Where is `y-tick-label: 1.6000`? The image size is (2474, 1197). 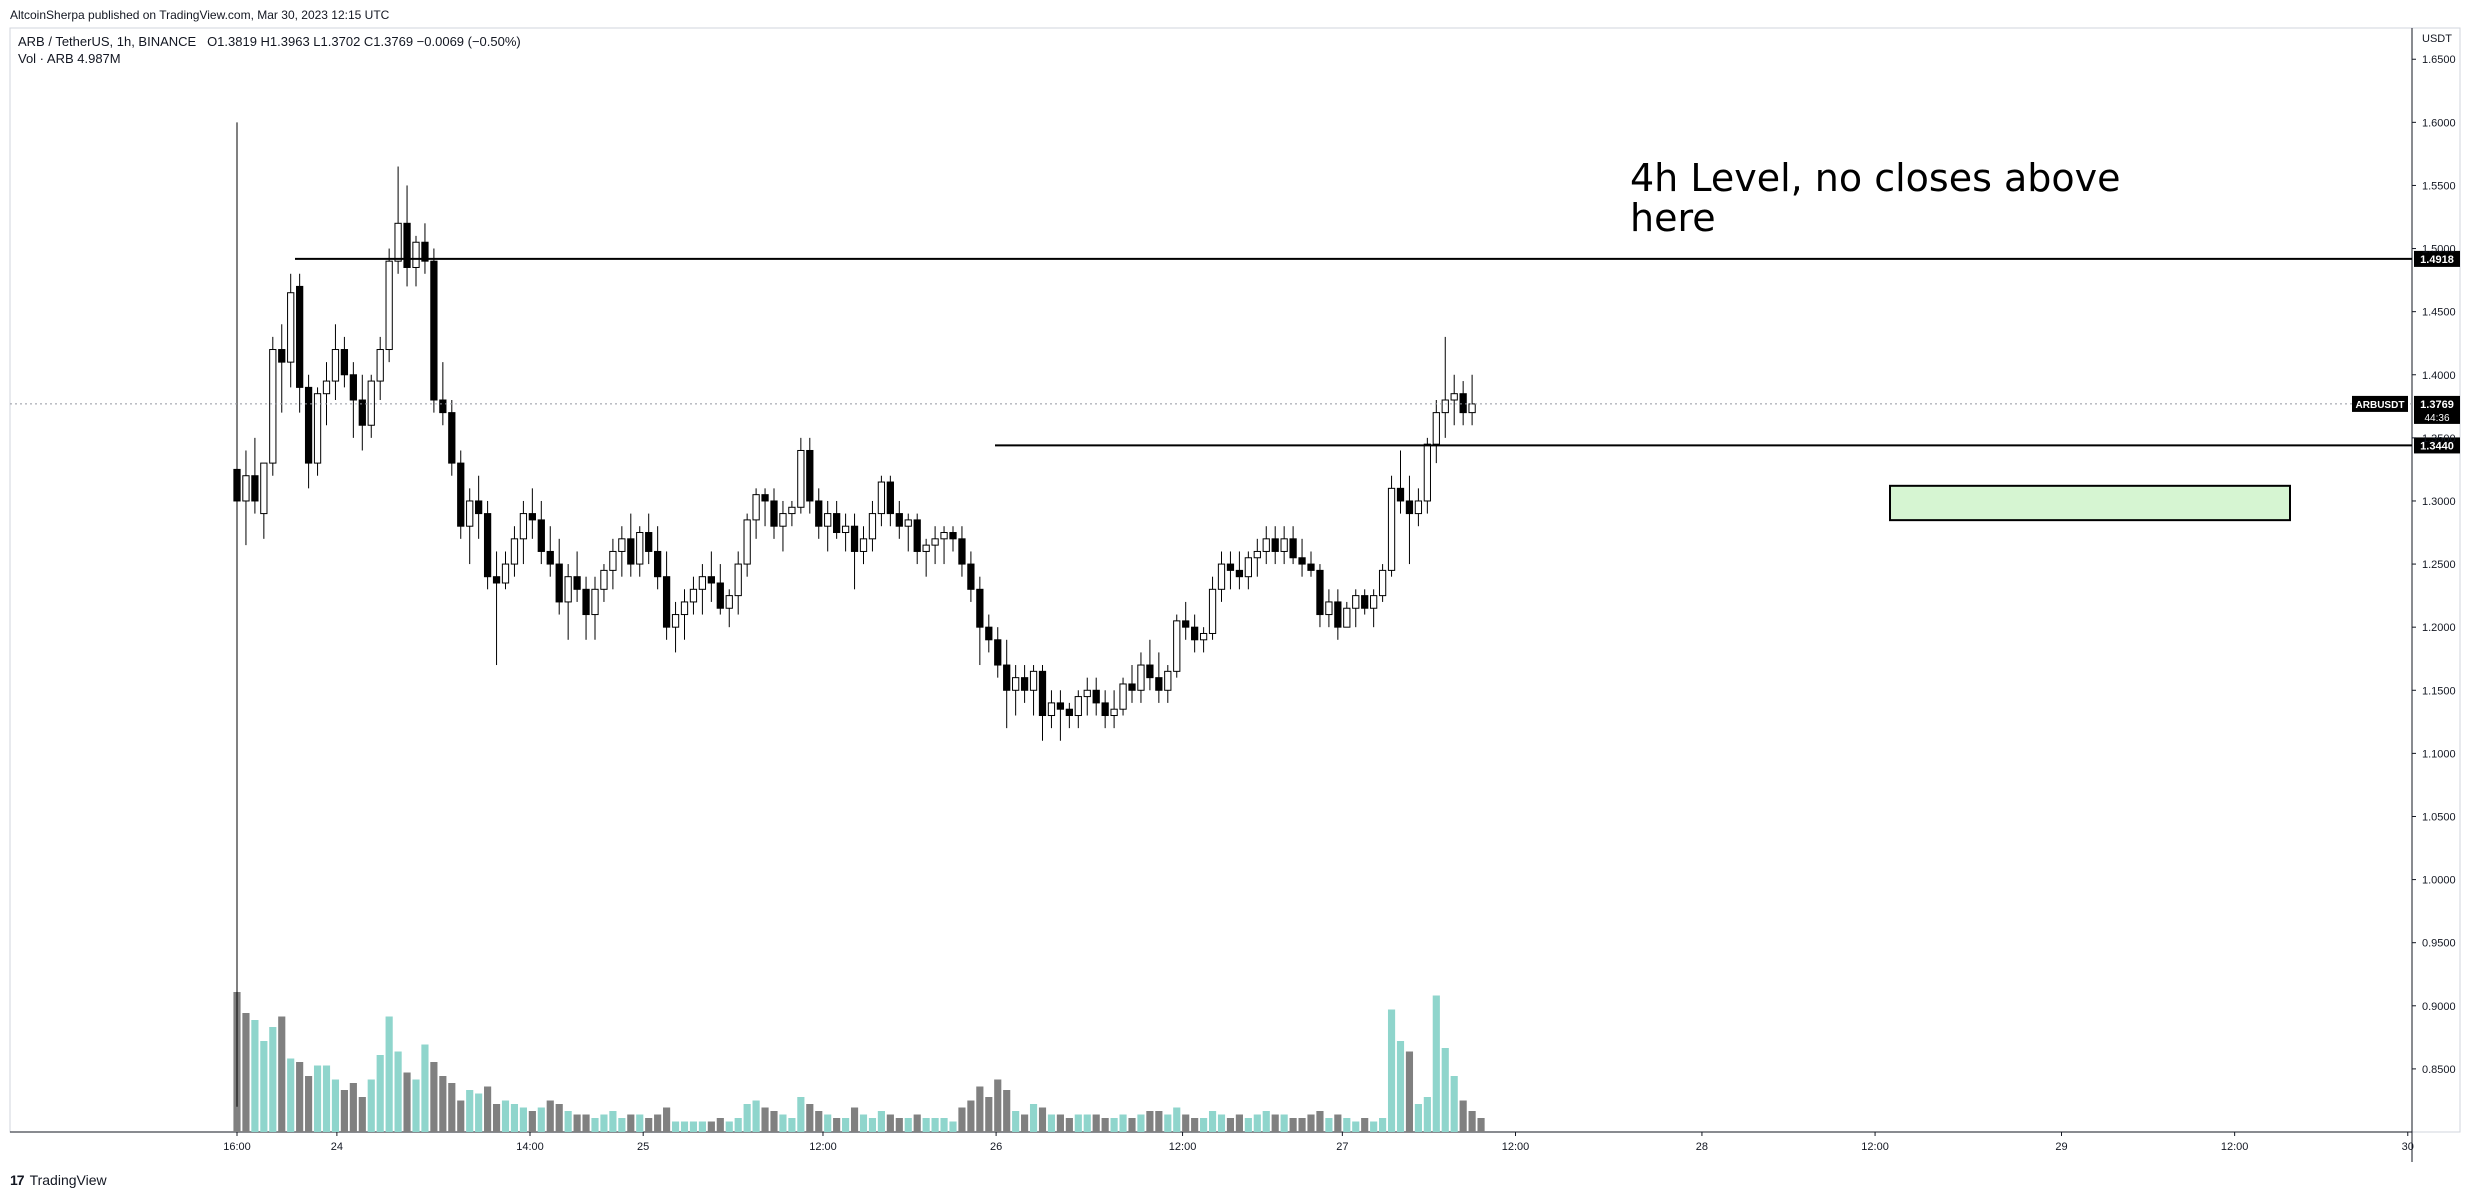 y-tick-label: 1.6000 is located at coordinates (2439, 123).